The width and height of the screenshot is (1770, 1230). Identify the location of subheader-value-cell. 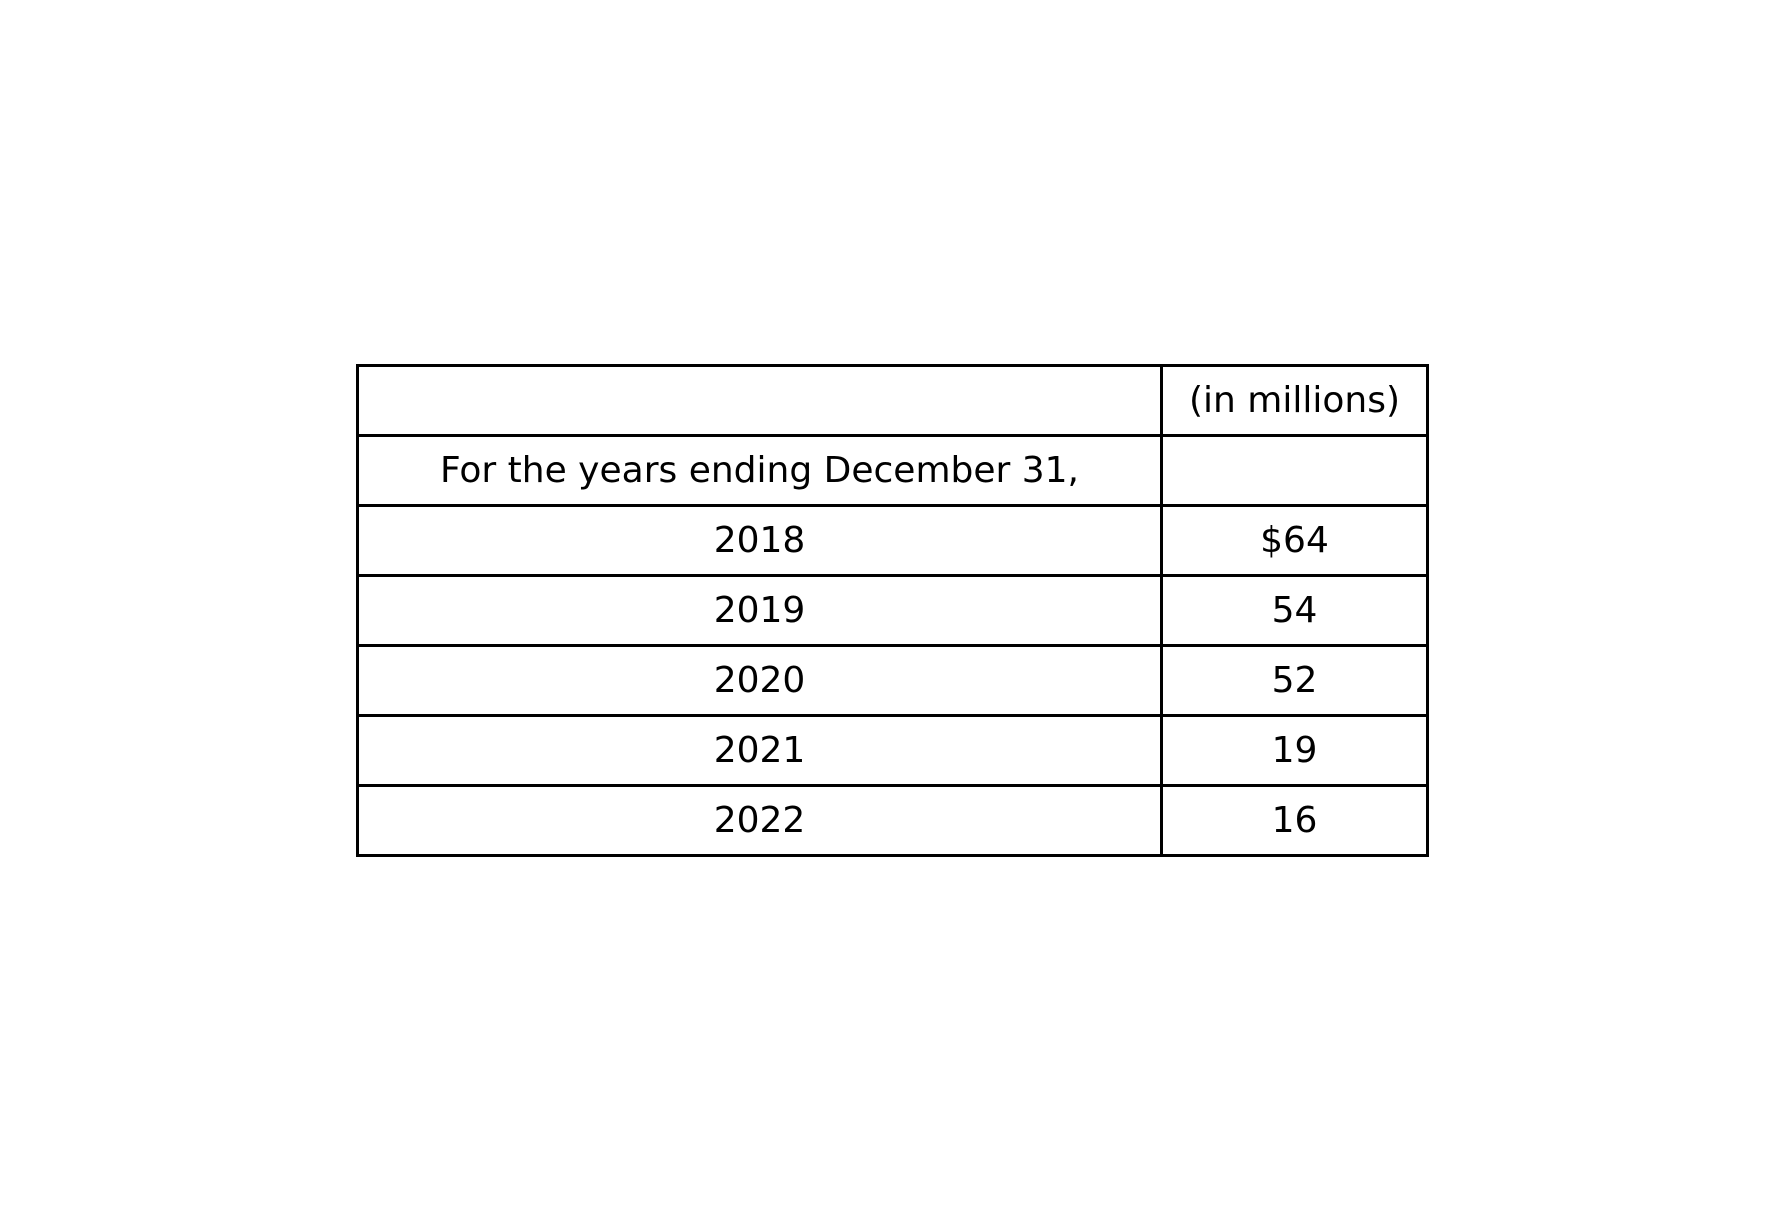
(1294, 470).